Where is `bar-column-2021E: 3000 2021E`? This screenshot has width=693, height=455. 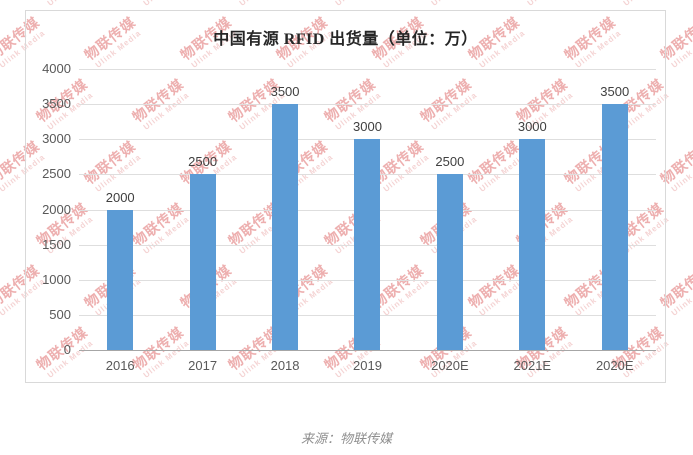 bar-column-2021E: 3000 2021E is located at coordinates (532, 221).